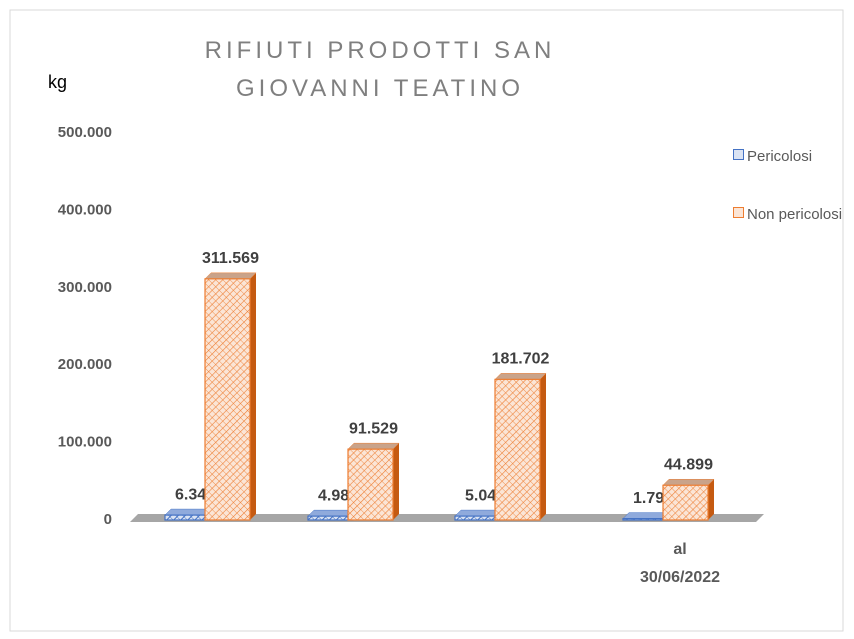 Image resolution: width=854 pixels, height=639 pixels. Describe the element at coordinates (380, 69) in the screenshot. I see `chart-title: RIFIUTI PRODOTTI SAN GIOVANNI TEATINO` at that location.